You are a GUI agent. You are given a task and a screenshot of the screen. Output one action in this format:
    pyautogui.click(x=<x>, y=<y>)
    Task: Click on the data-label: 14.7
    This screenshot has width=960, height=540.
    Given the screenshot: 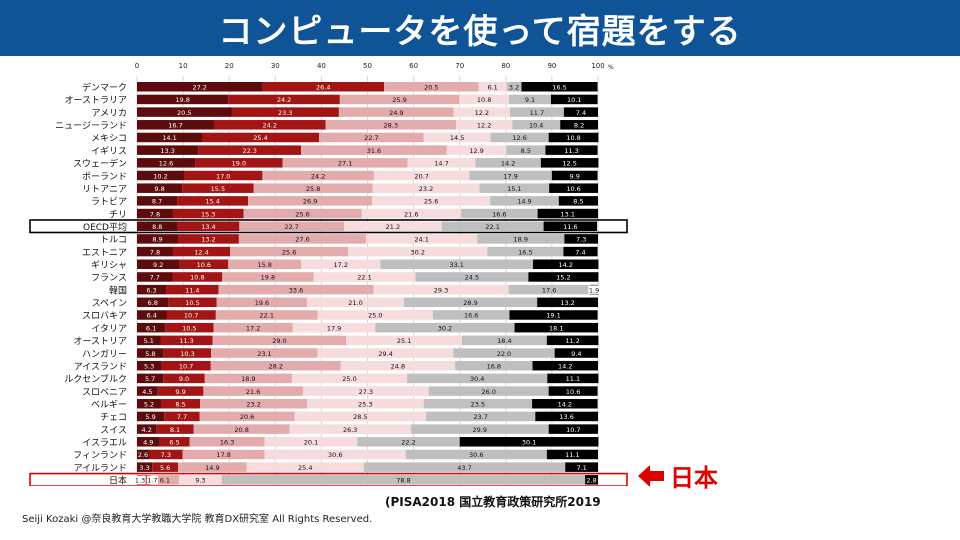 What is the action you would take?
    pyautogui.click(x=441, y=164)
    